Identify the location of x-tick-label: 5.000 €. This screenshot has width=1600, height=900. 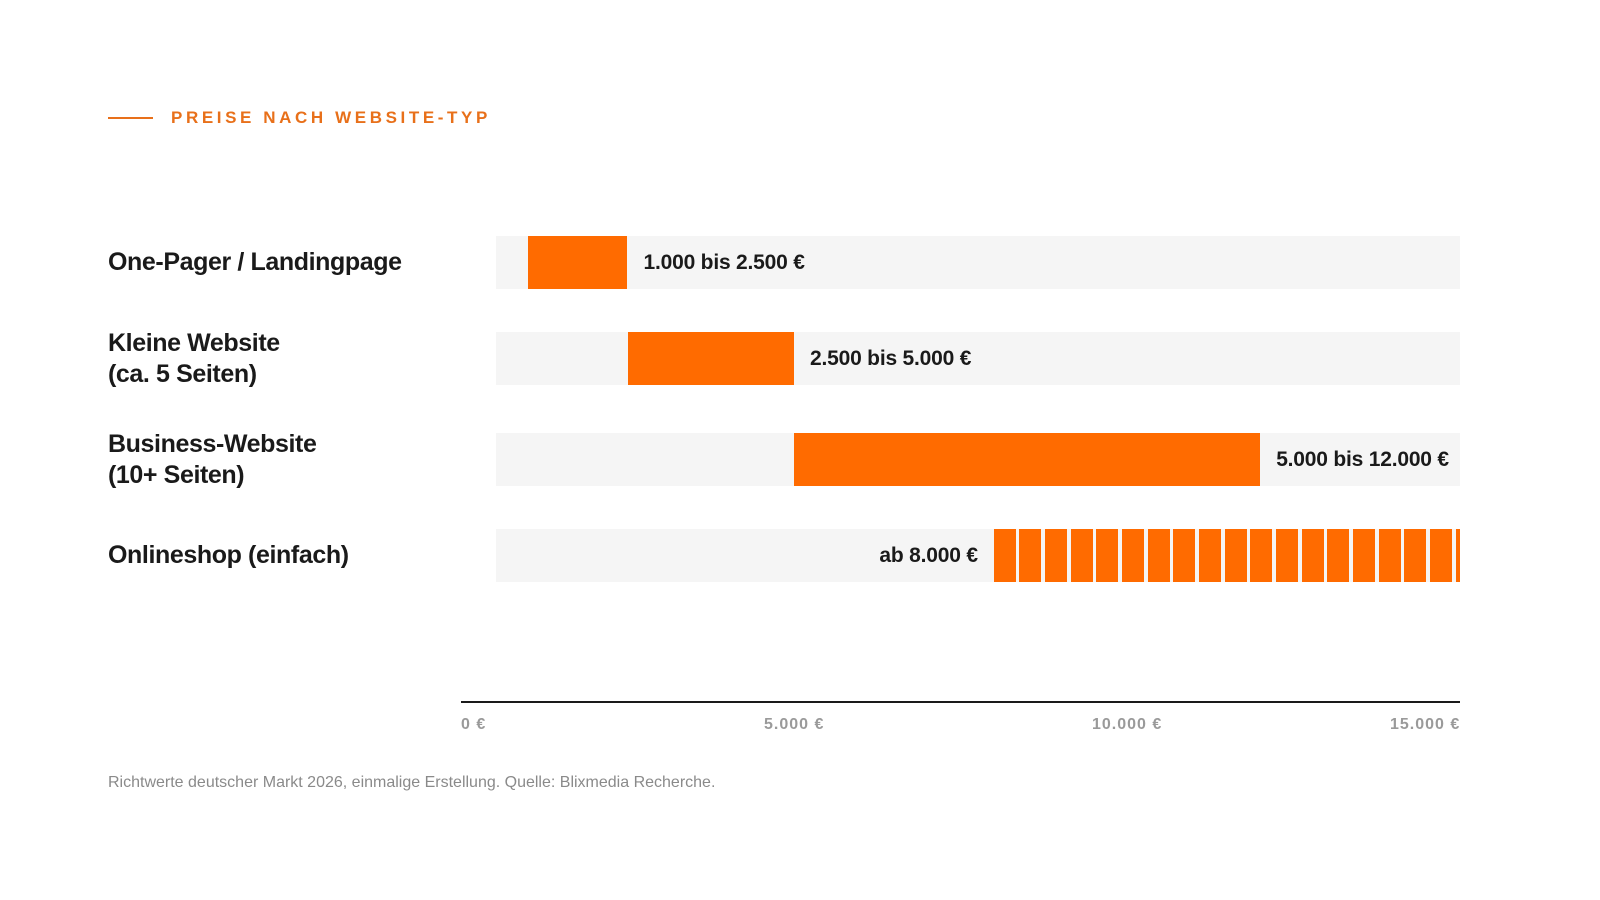
(794, 724).